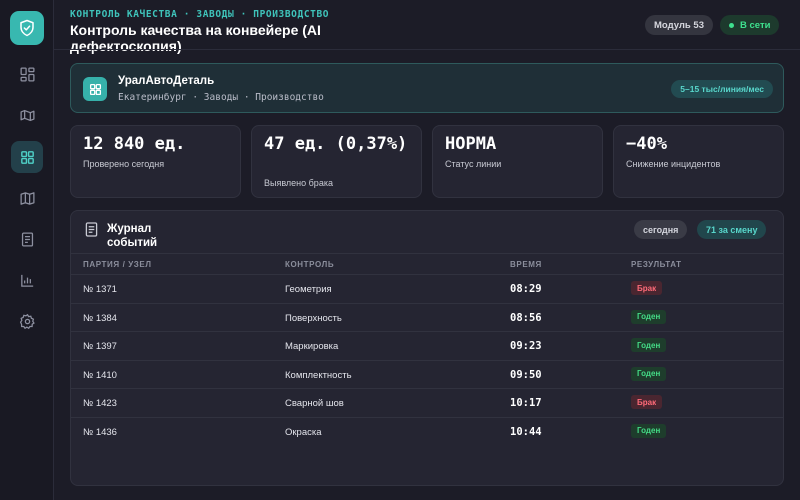  What do you see at coordinates (427, 288) in the screenshot?
I see `table-row: № 1371 Геометрия 08:29 Брак` at bounding box center [427, 288].